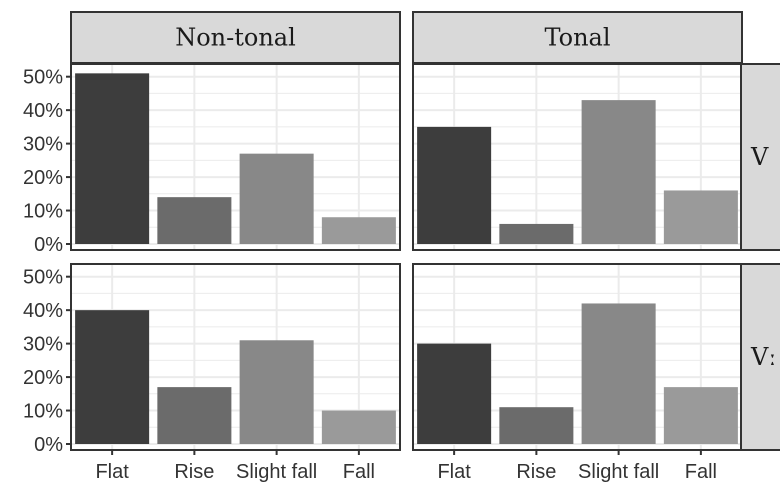 This screenshot has height=484, width=780. I want to click on column-strip-non-tonal: Non-tonal, so click(235, 37).